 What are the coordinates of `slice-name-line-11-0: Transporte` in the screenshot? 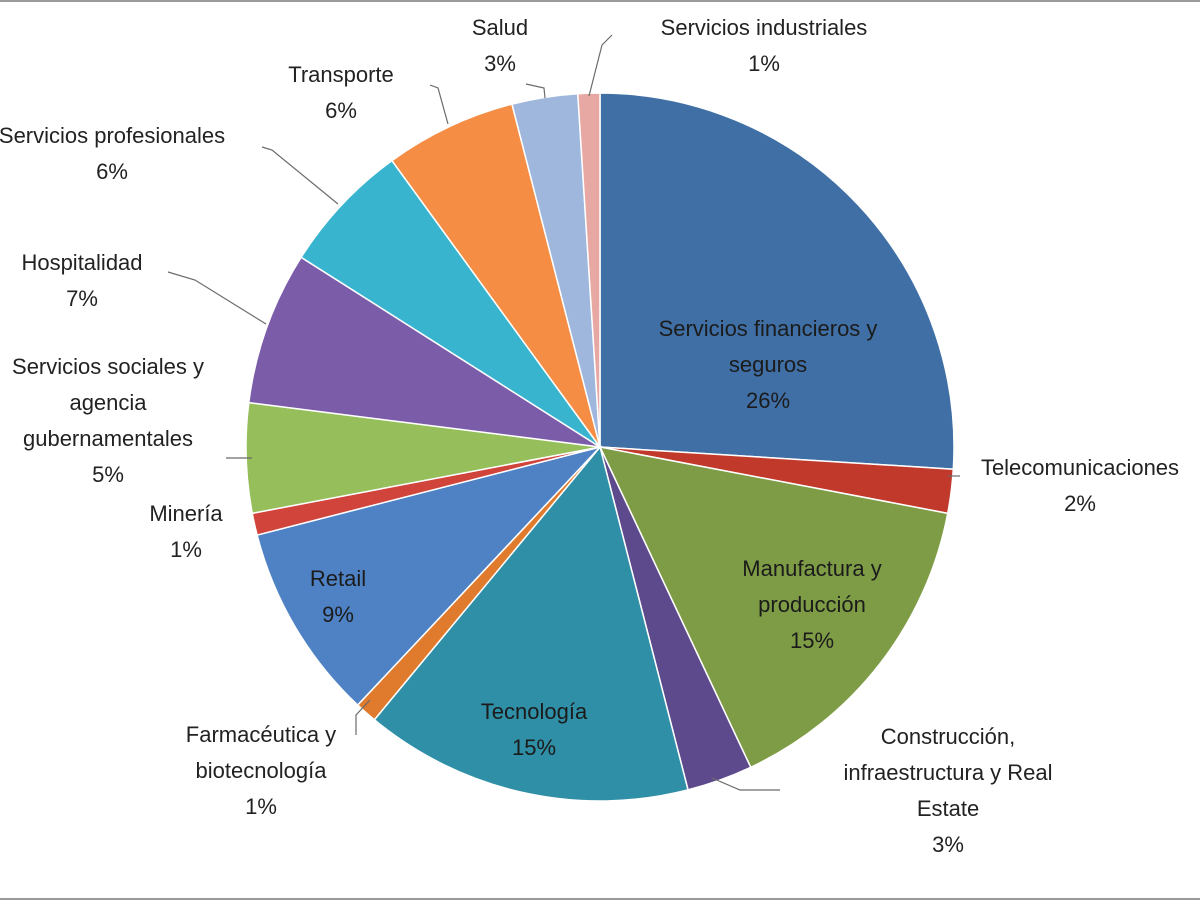 It's located at (341, 74).